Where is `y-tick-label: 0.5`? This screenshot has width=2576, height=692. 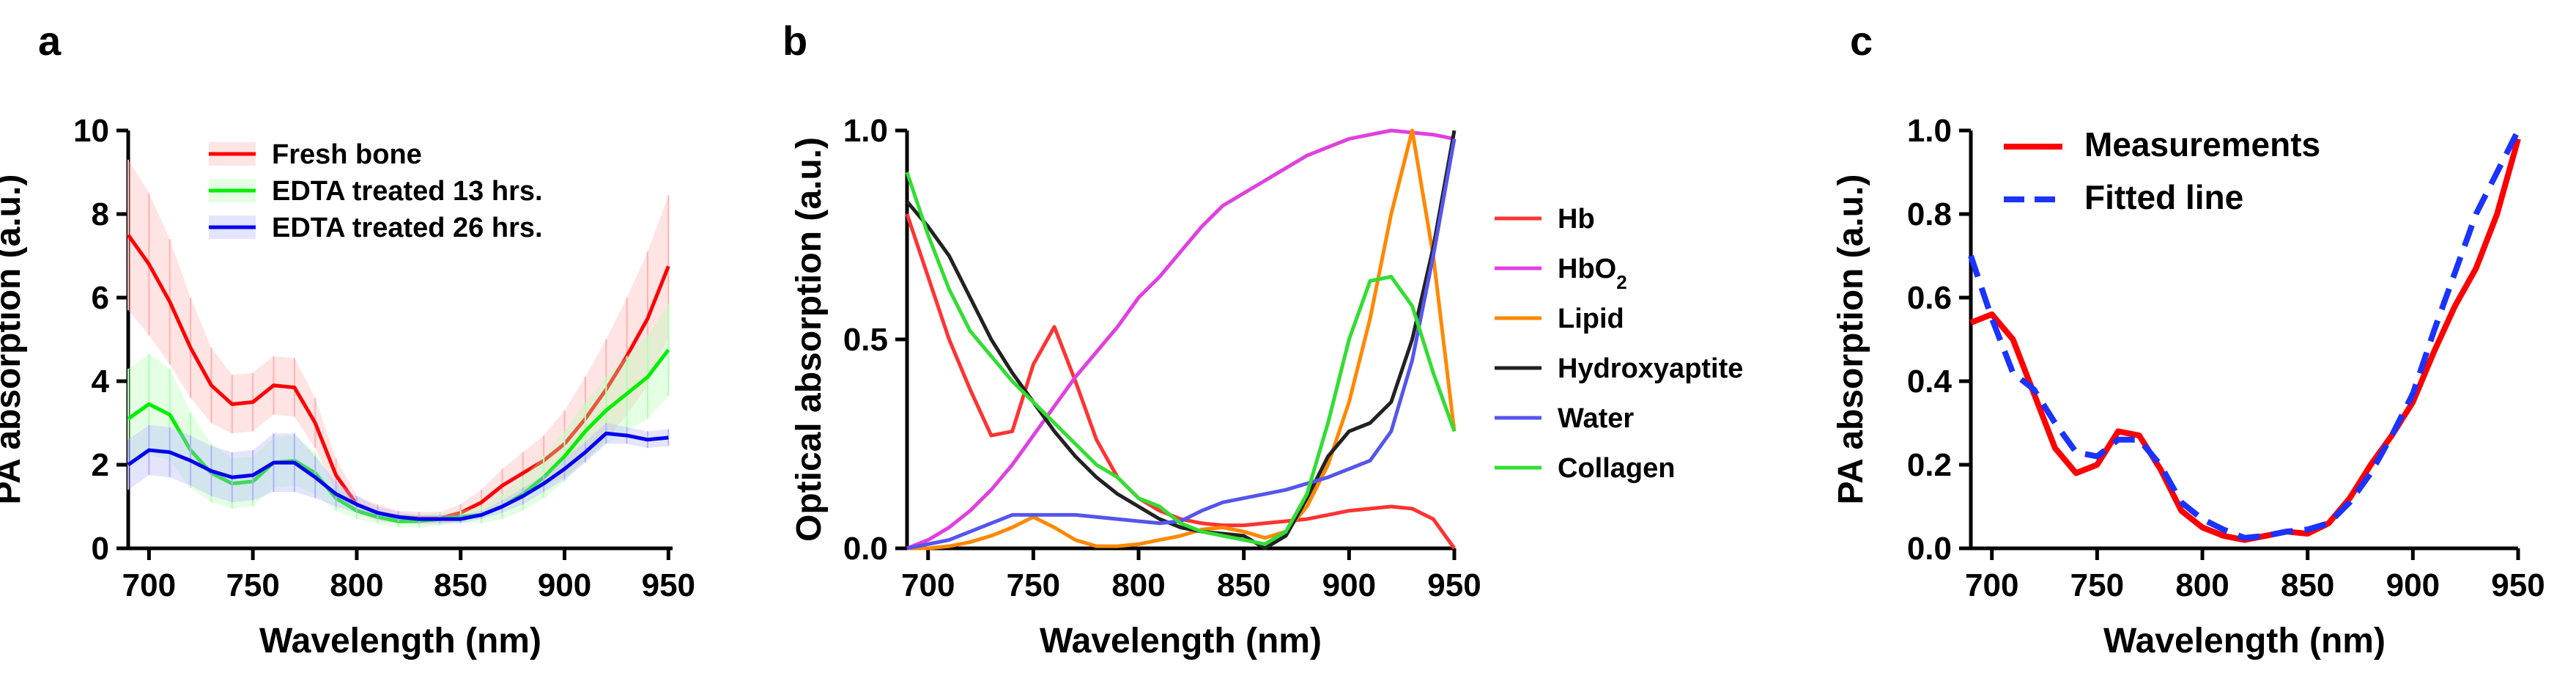 y-tick-label: 0.5 is located at coordinates (865, 340).